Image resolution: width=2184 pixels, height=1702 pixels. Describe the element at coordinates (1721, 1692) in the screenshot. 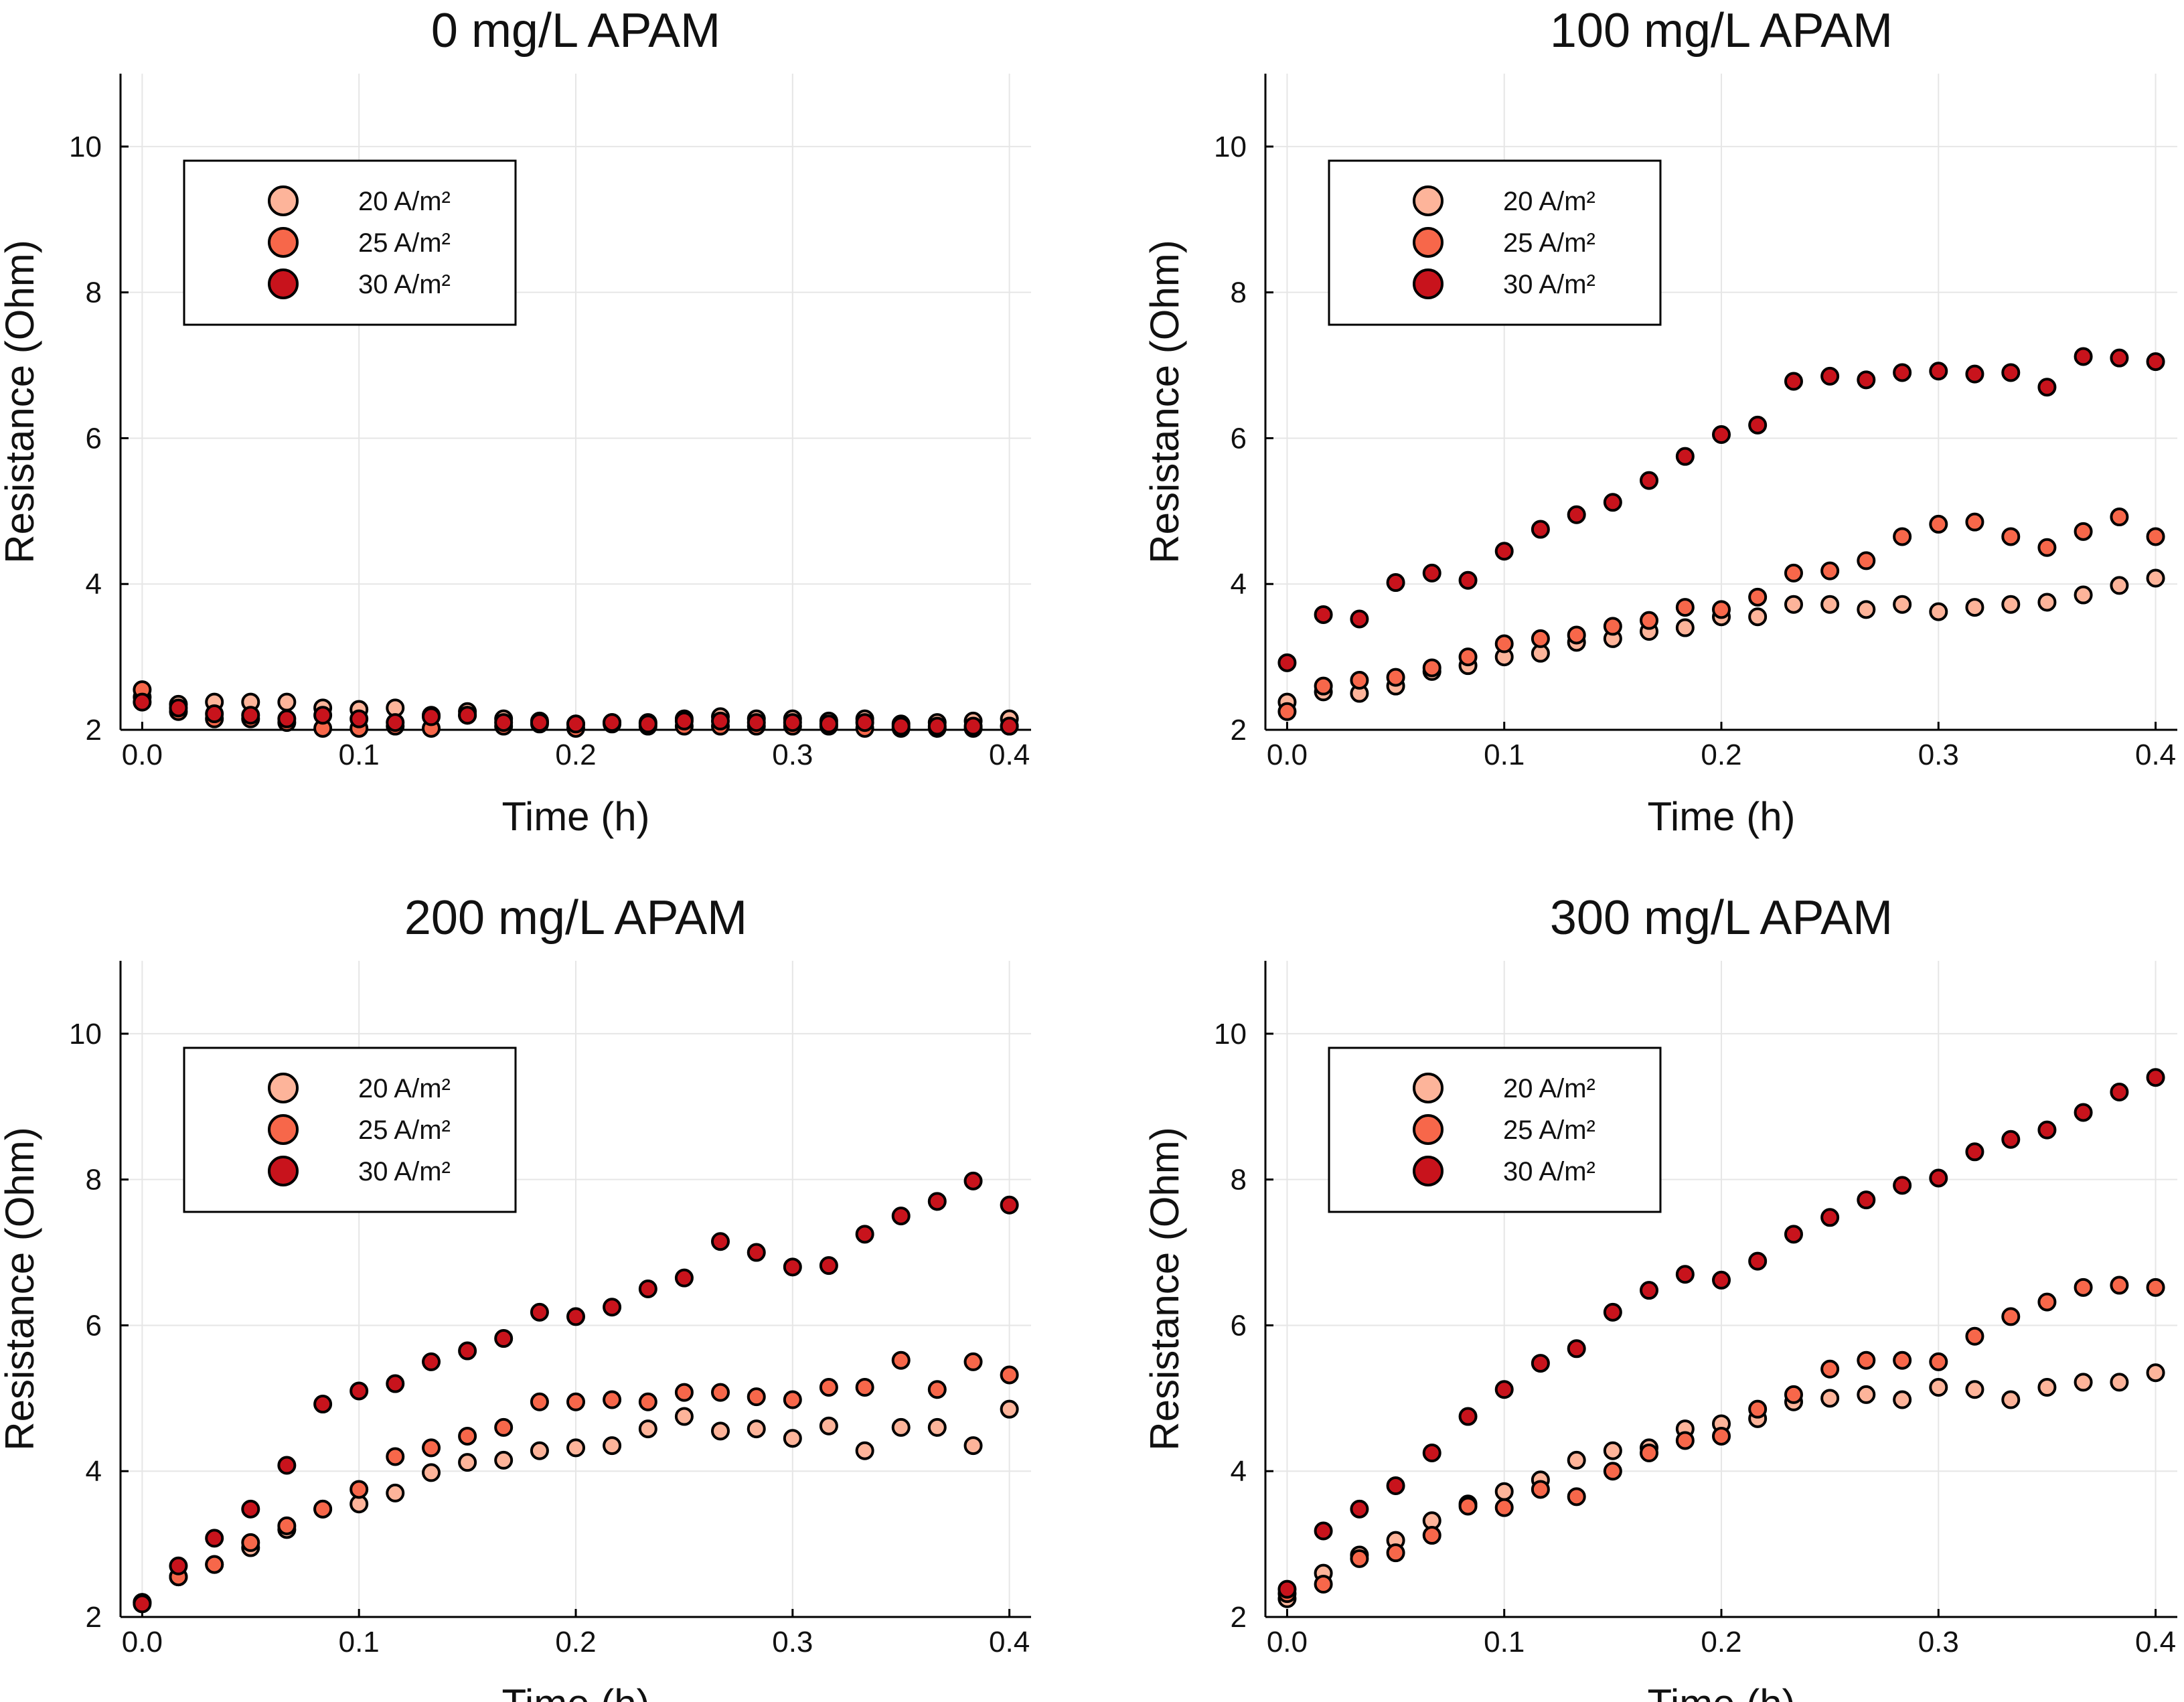

I see `x-axis-label: Time (h)` at that location.